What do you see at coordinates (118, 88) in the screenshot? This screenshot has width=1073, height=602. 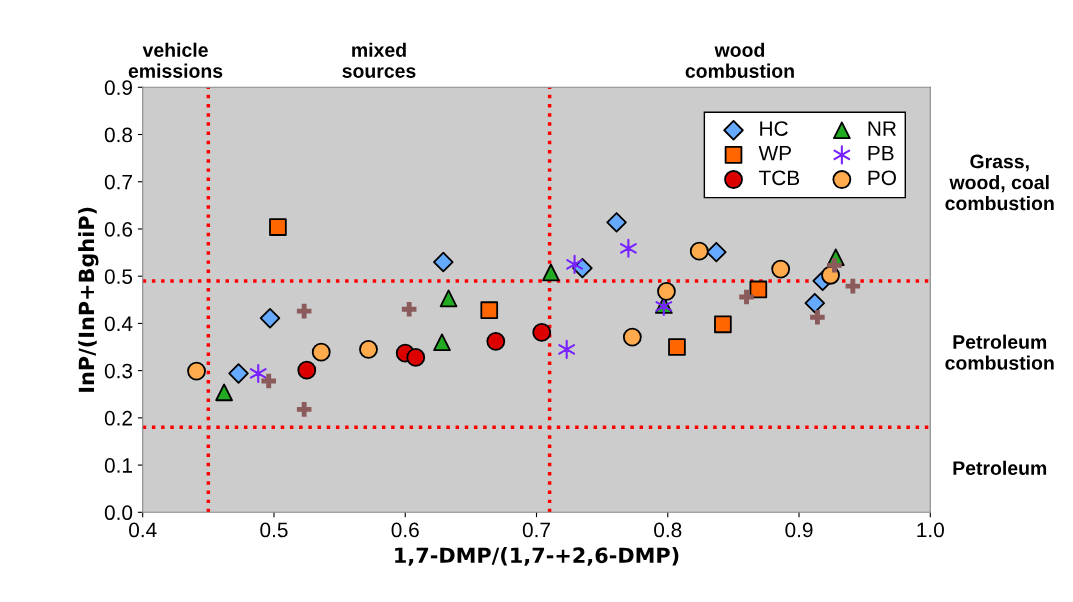 I see `y-tick-label: 0.9` at bounding box center [118, 88].